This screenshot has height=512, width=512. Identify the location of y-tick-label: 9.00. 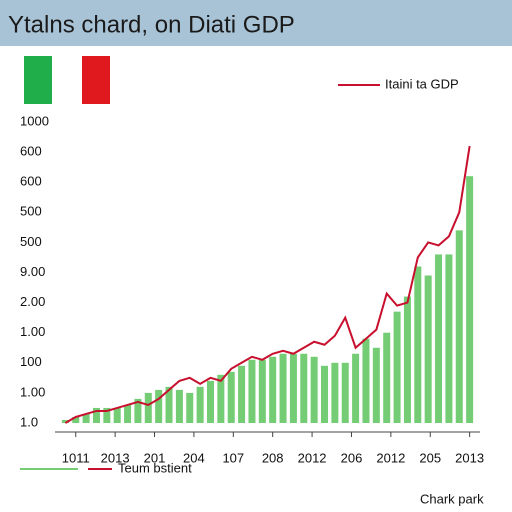
(32, 271).